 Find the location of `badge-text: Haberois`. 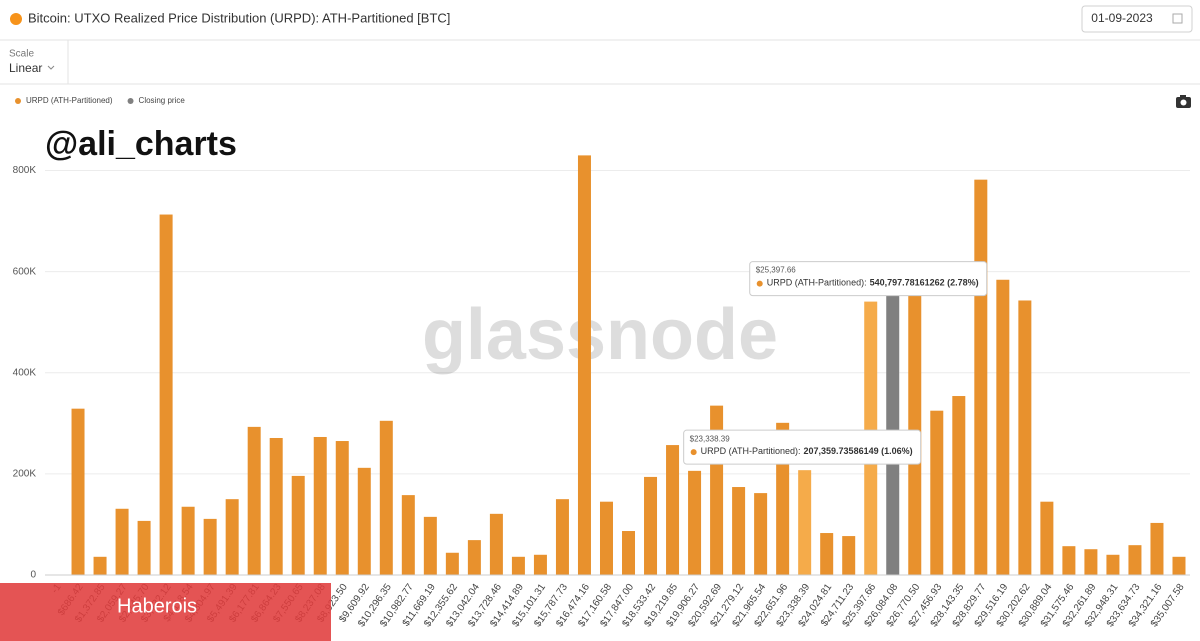

badge-text: Haberois is located at coordinates (157, 606).